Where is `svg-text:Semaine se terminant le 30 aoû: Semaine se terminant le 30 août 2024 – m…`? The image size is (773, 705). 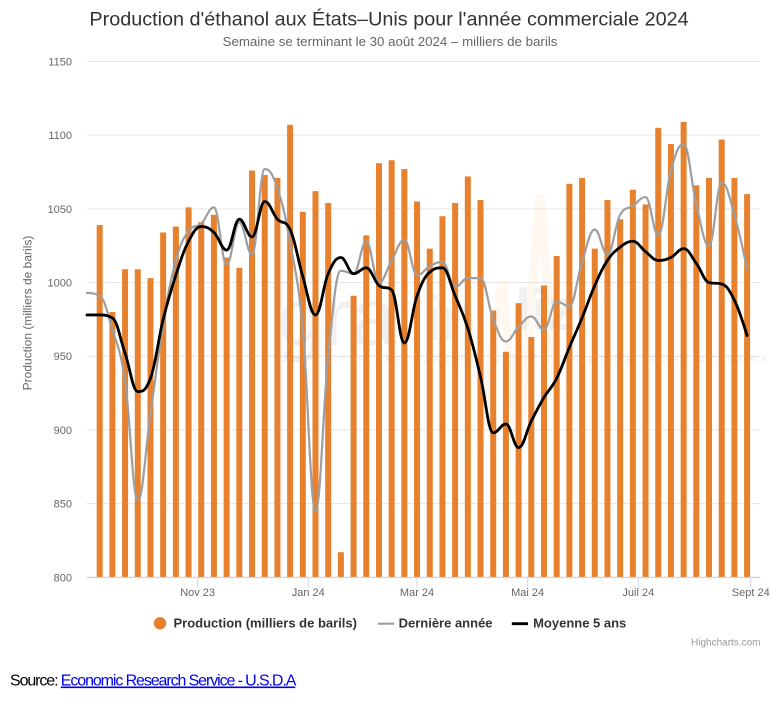
svg-text:Semaine se terminant le 30 aoû: Semaine se terminant le 30 août 2024 – m… is located at coordinates (390, 41).